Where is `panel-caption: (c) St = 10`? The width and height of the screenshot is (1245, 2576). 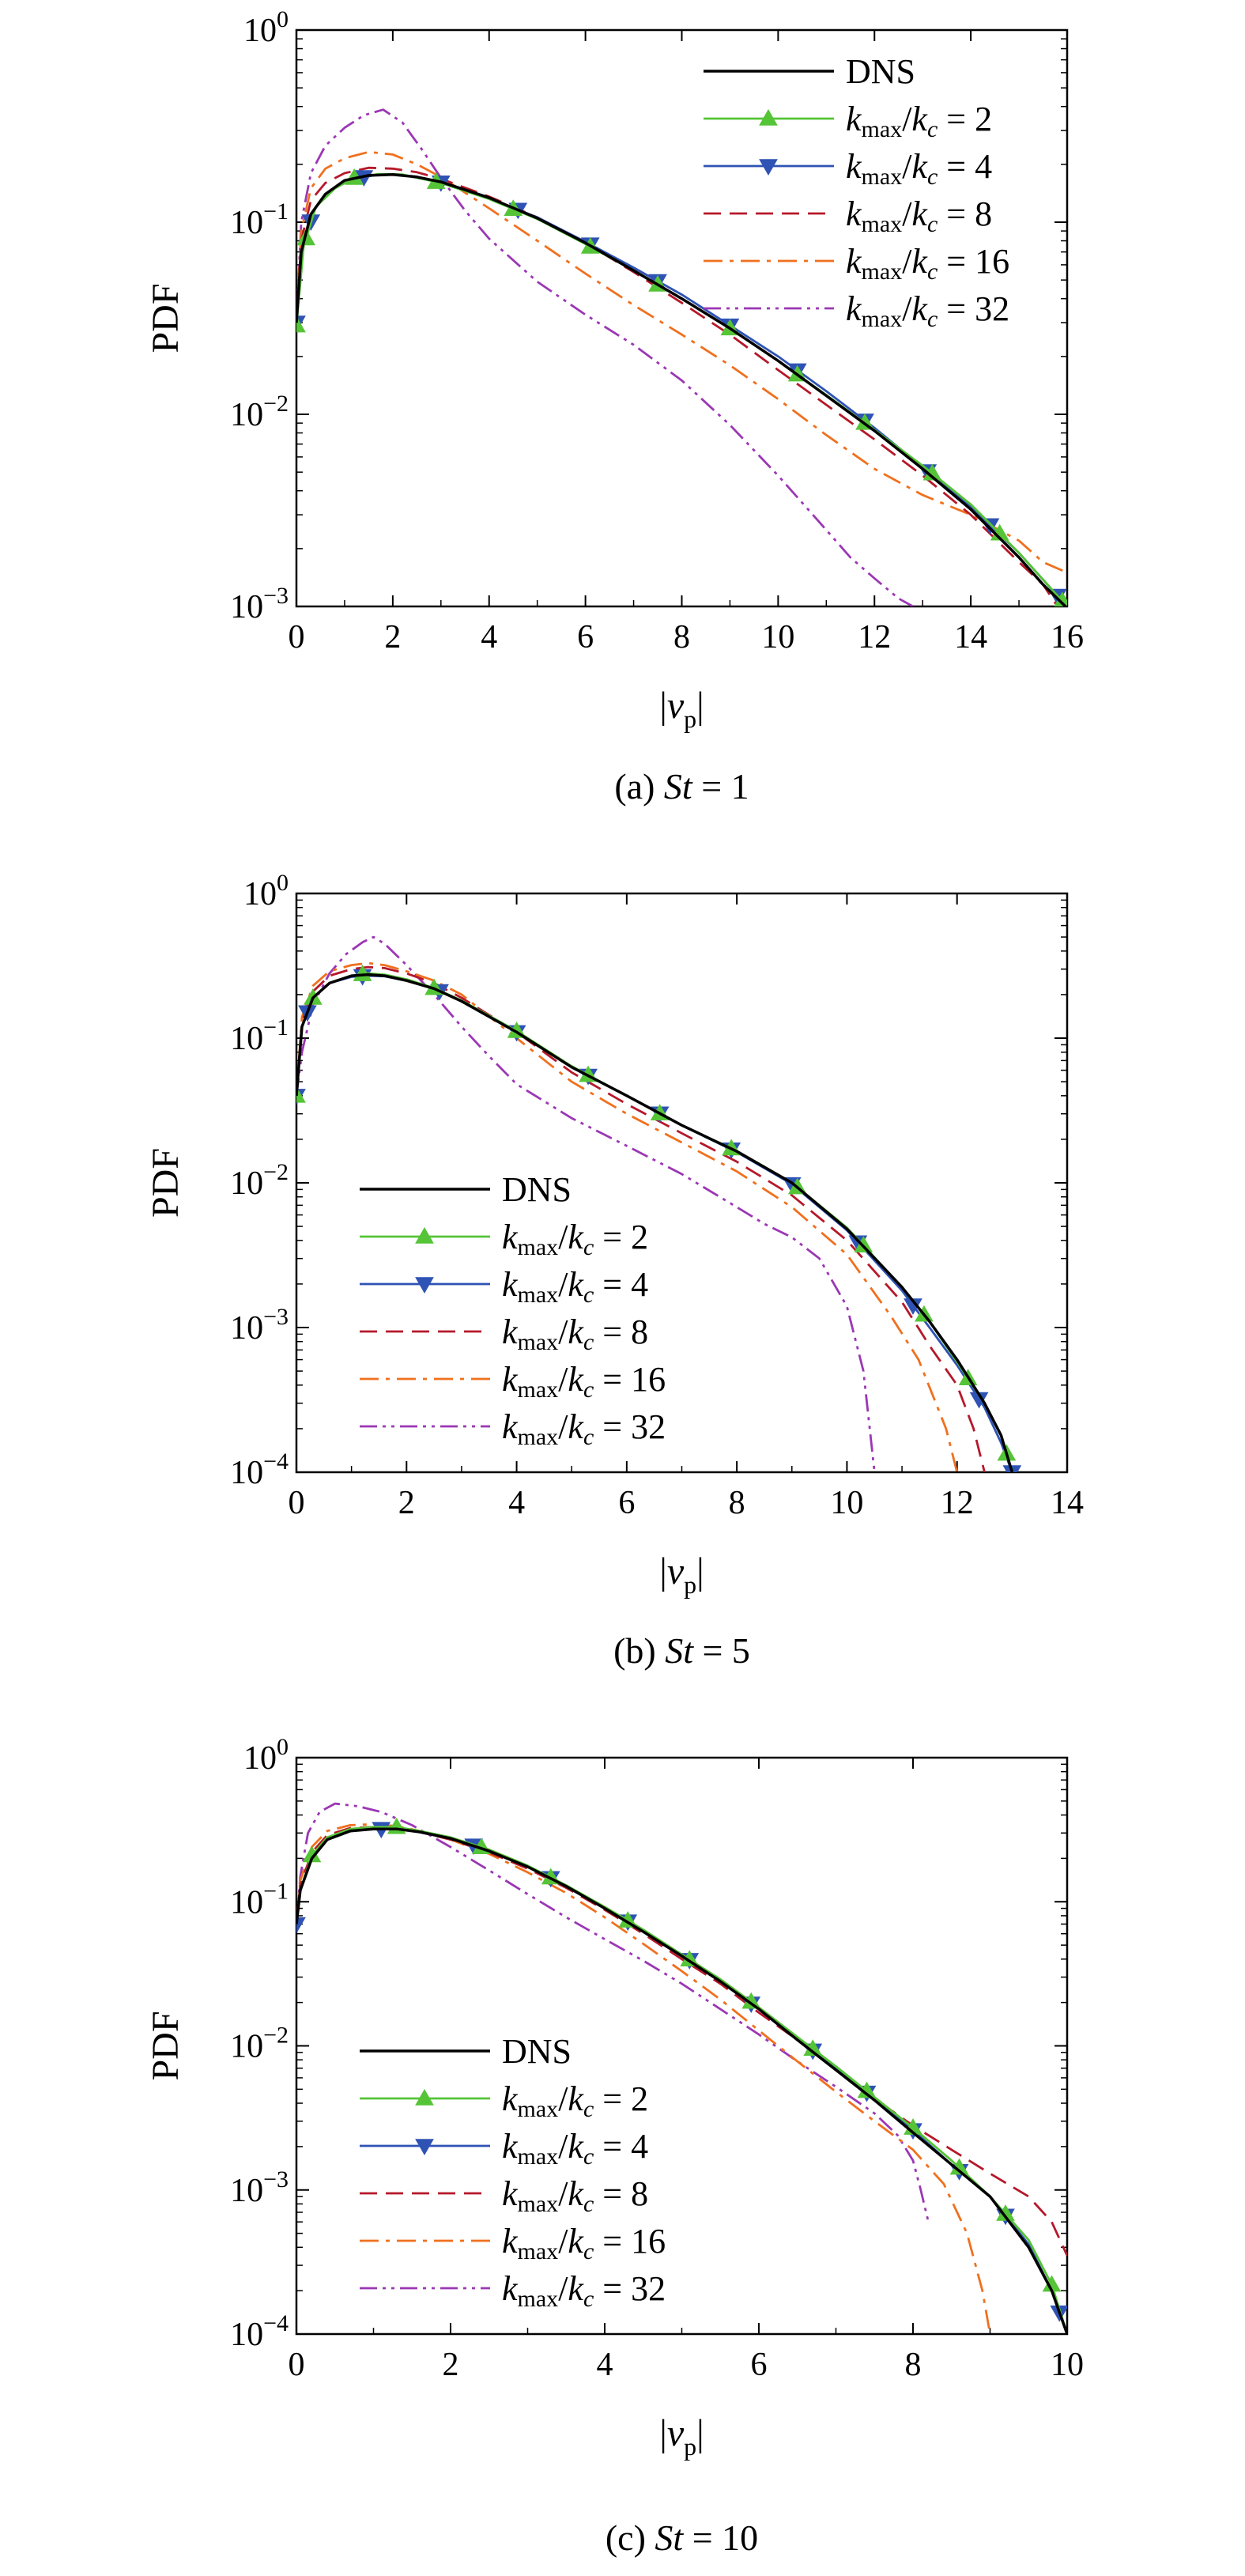 panel-caption: (c) St = 10 is located at coordinates (682, 2537).